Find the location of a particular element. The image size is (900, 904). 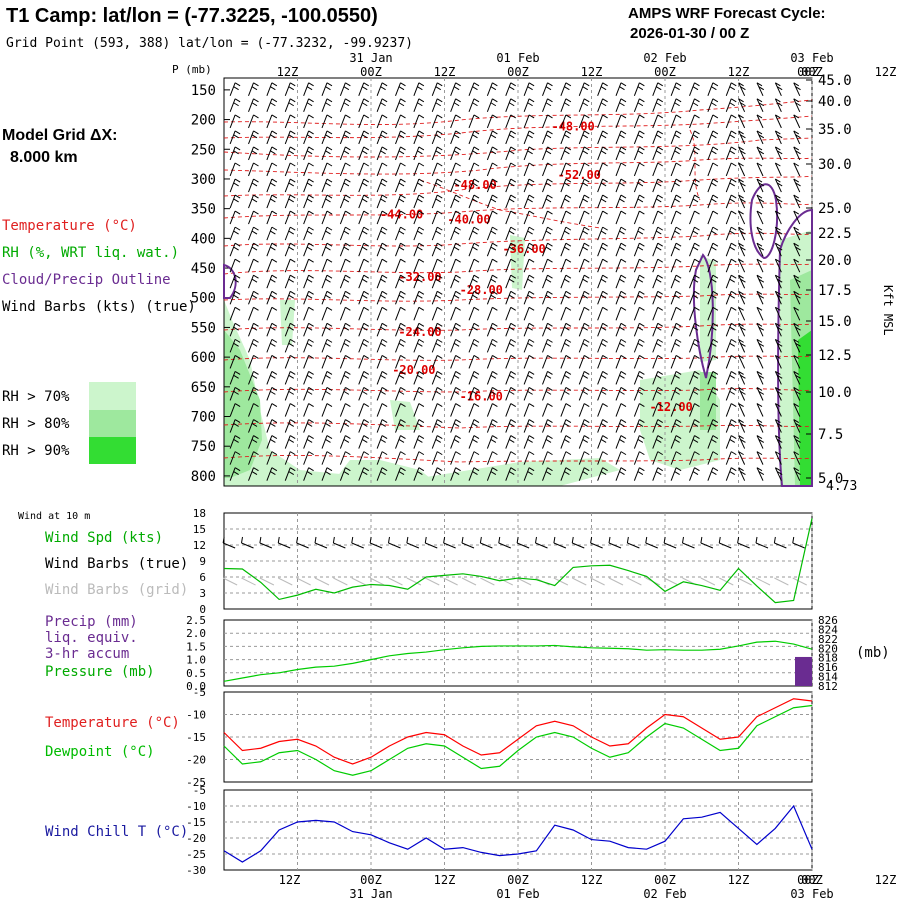

temperature-label: Temperature (°C) is located at coordinates (112, 723).